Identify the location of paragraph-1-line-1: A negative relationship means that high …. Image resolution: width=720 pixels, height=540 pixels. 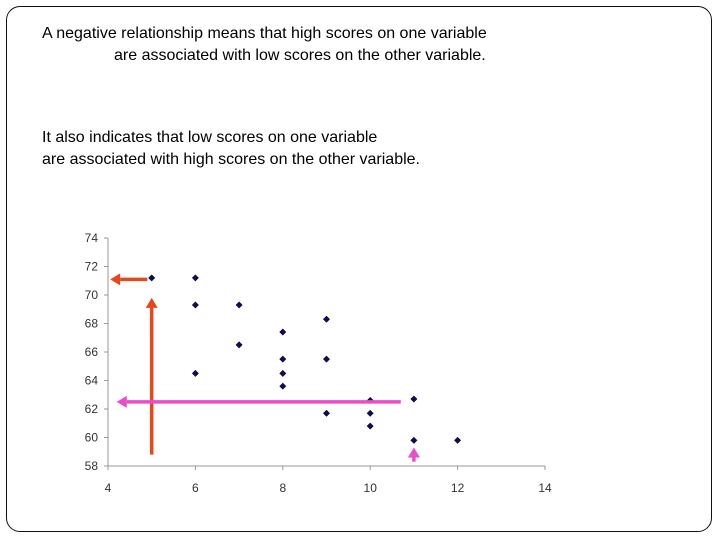
(264, 33).